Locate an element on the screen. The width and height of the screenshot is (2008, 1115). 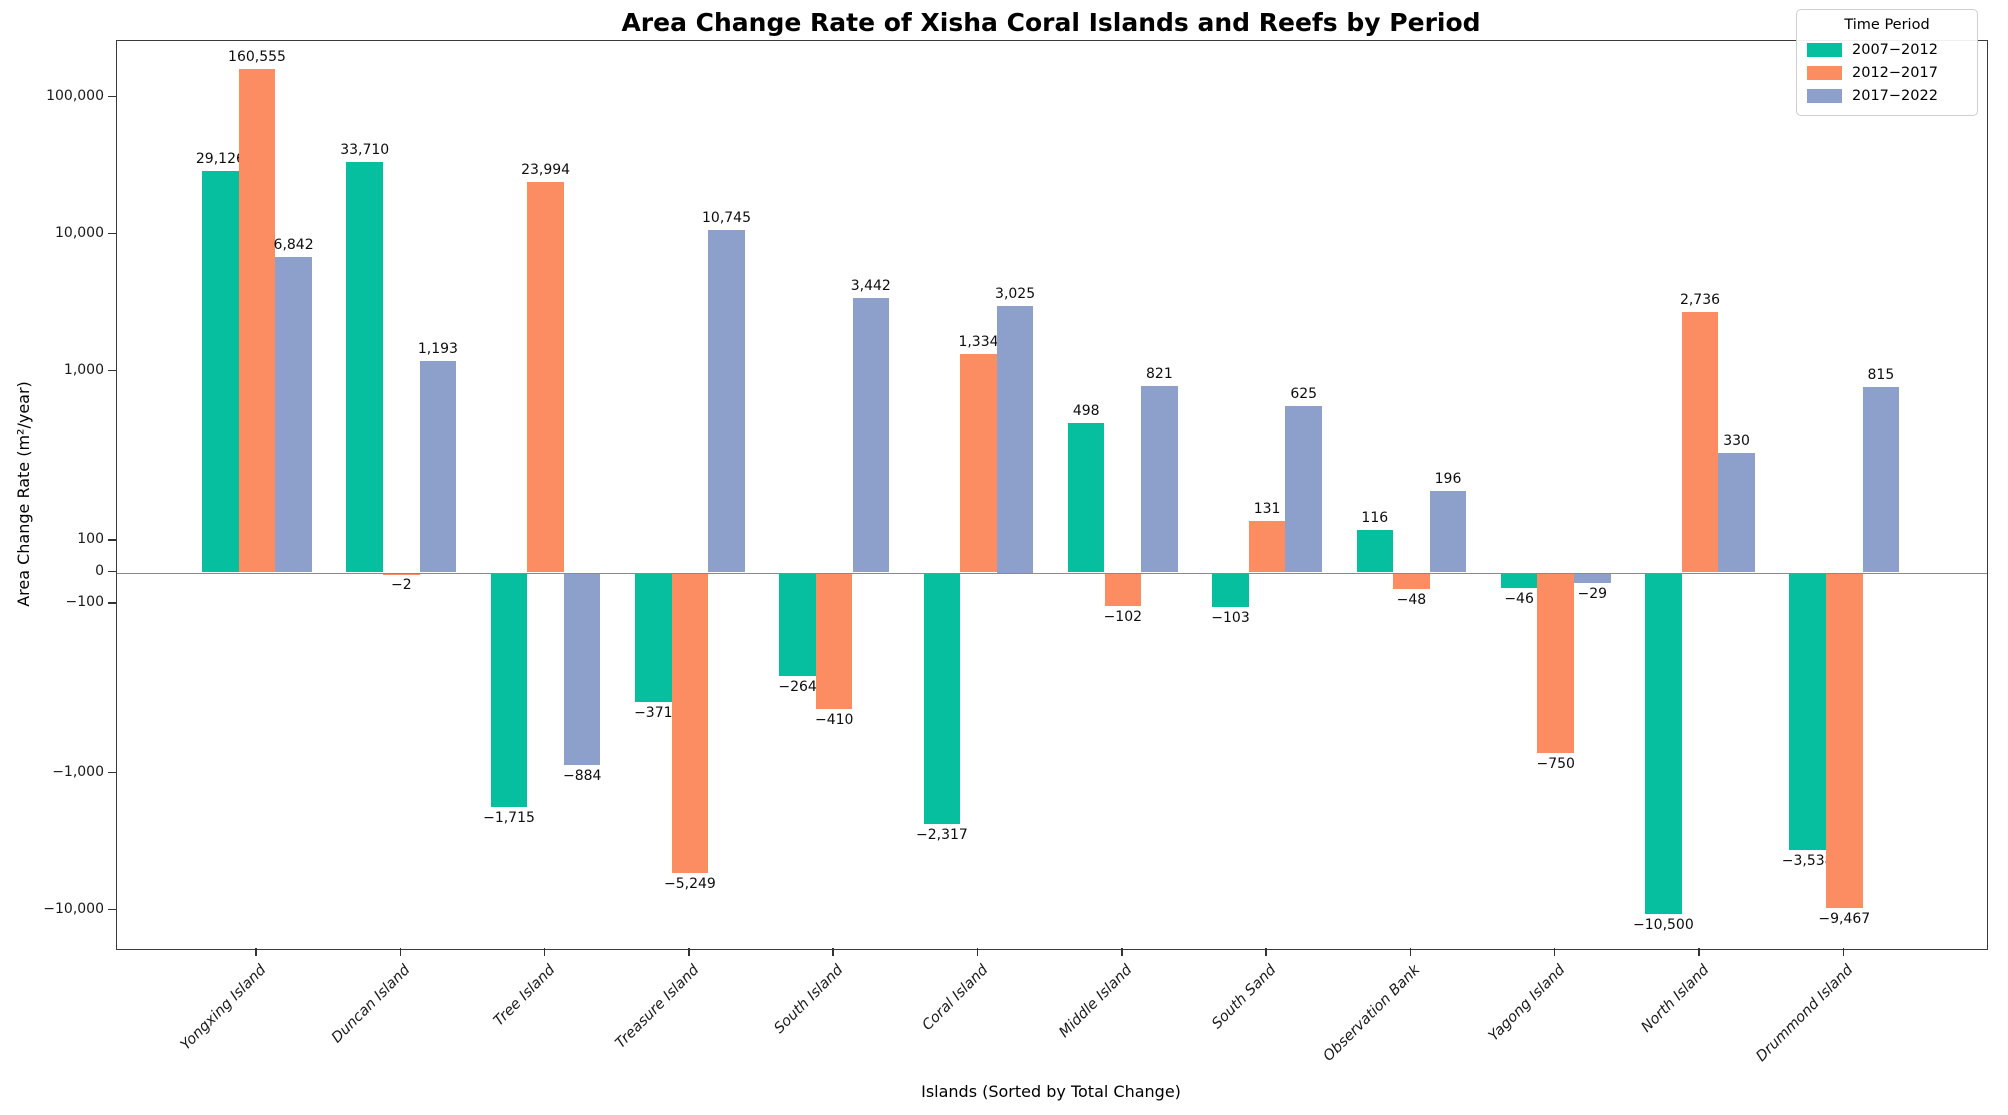
bar-value-label: 330 is located at coordinates (1736, 441).